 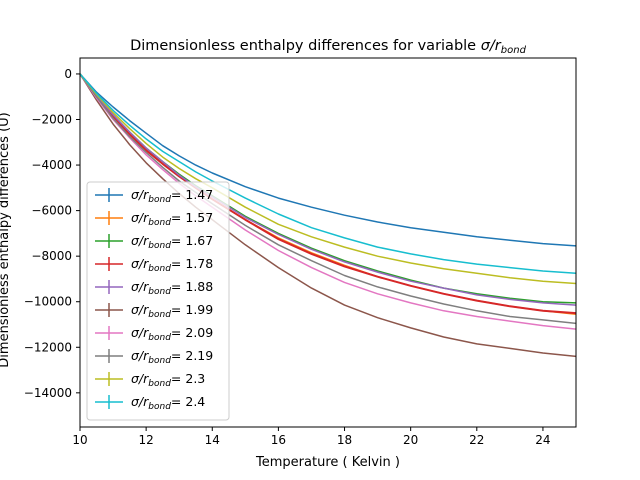 What do you see at coordinates (172, 265) in the screenshot?
I see `legend-entry-label: σ/rbond= 1.78` at bounding box center [172, 265].